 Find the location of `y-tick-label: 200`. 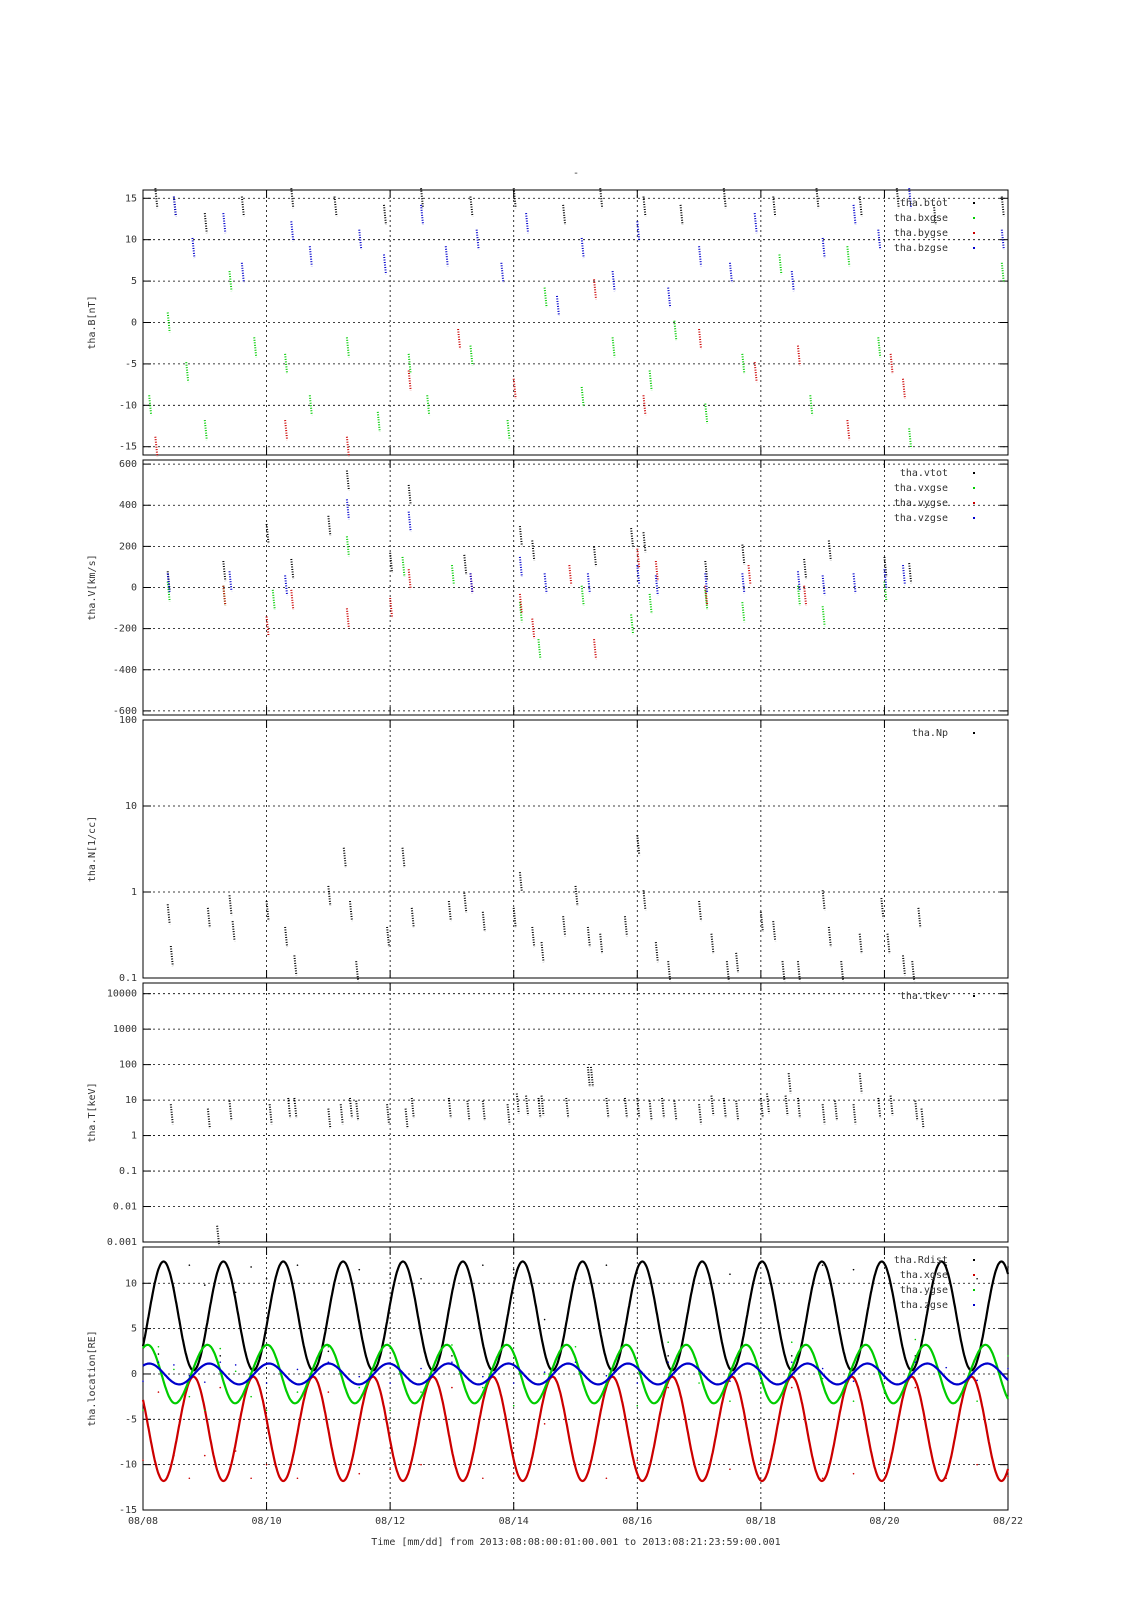

y-tick-label: 200 is located at coordinates (128, 546).